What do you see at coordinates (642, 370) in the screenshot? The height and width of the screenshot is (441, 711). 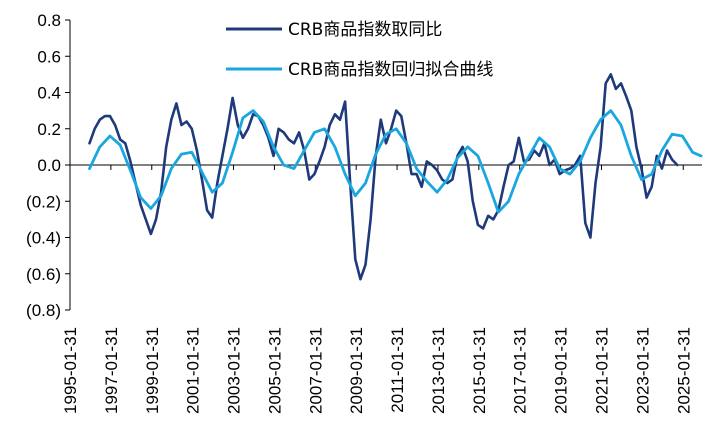 I see `x-tick-label: 2023-01-31` at bounding box center [642, 370].